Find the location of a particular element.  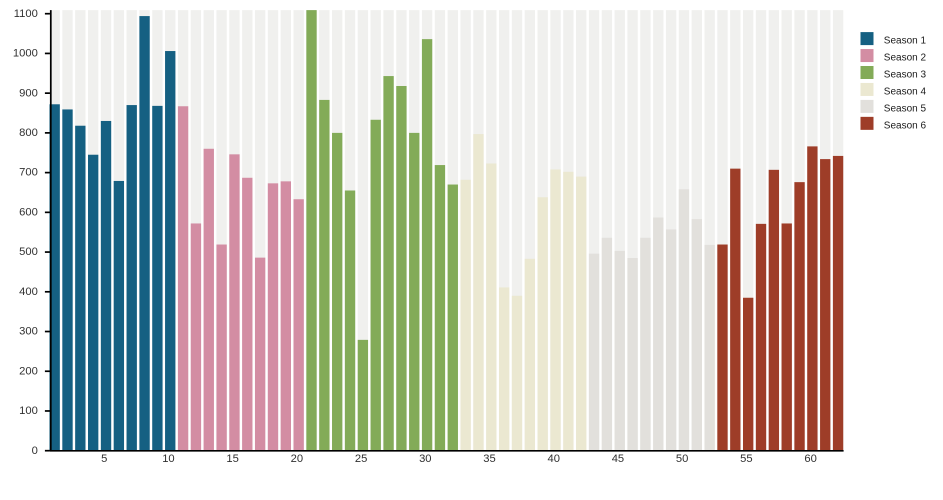

svg-text: 500 is located at coordinates (28, 252).